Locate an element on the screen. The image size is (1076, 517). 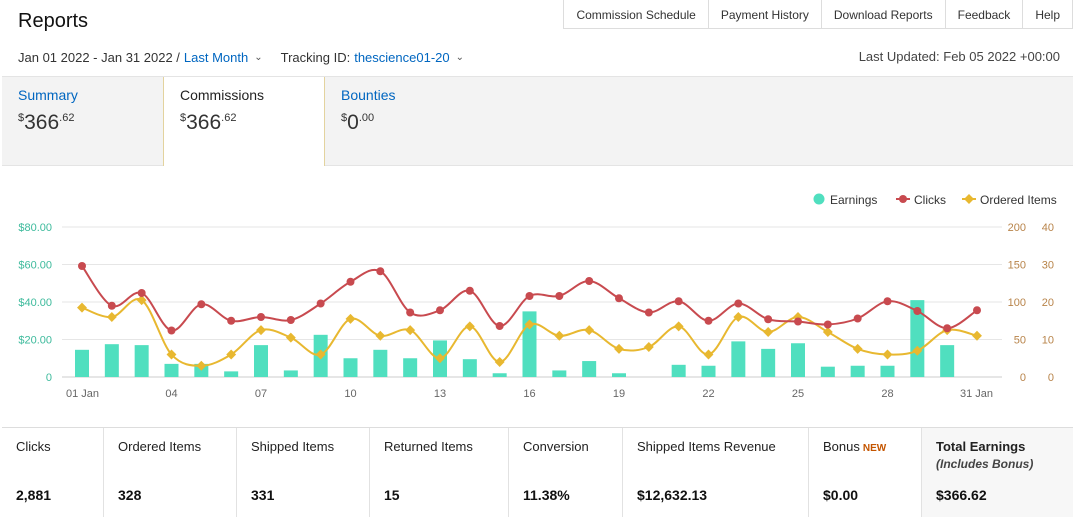
stat-ordered-items: Ordered Items 328 is located at coordinates (170, 472).